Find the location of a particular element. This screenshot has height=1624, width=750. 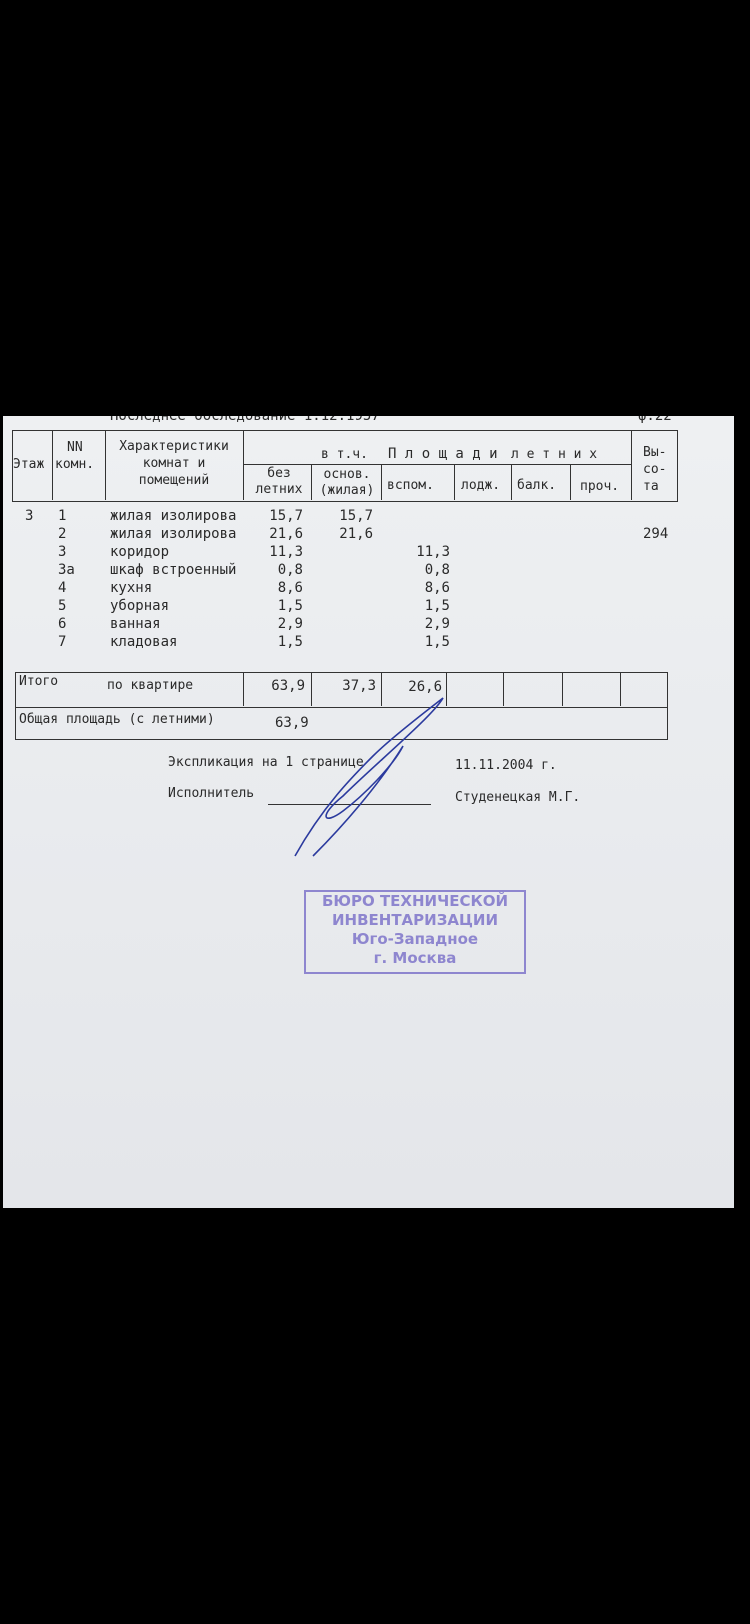

col-incl: в т.ч. is located at coordinates (344, 454).